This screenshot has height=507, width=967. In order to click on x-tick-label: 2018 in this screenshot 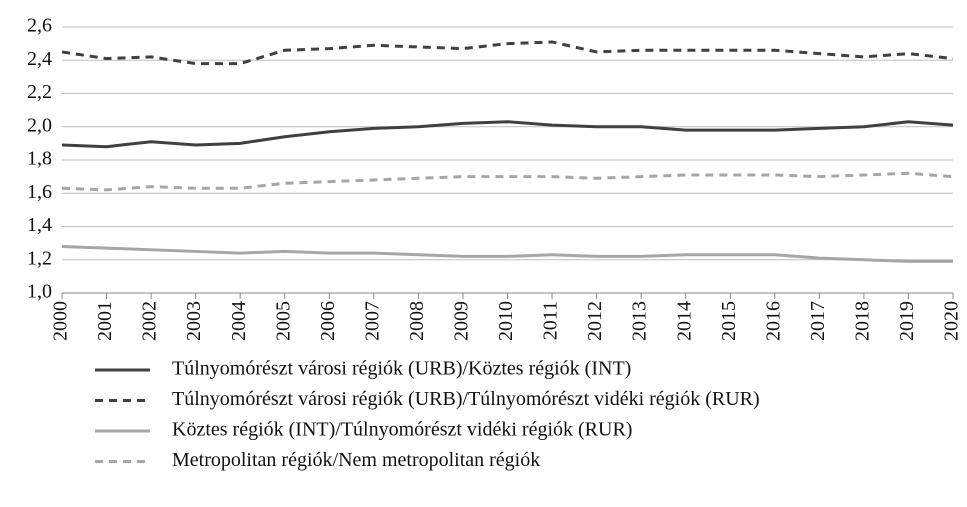, I will do `click(862, 321)`.